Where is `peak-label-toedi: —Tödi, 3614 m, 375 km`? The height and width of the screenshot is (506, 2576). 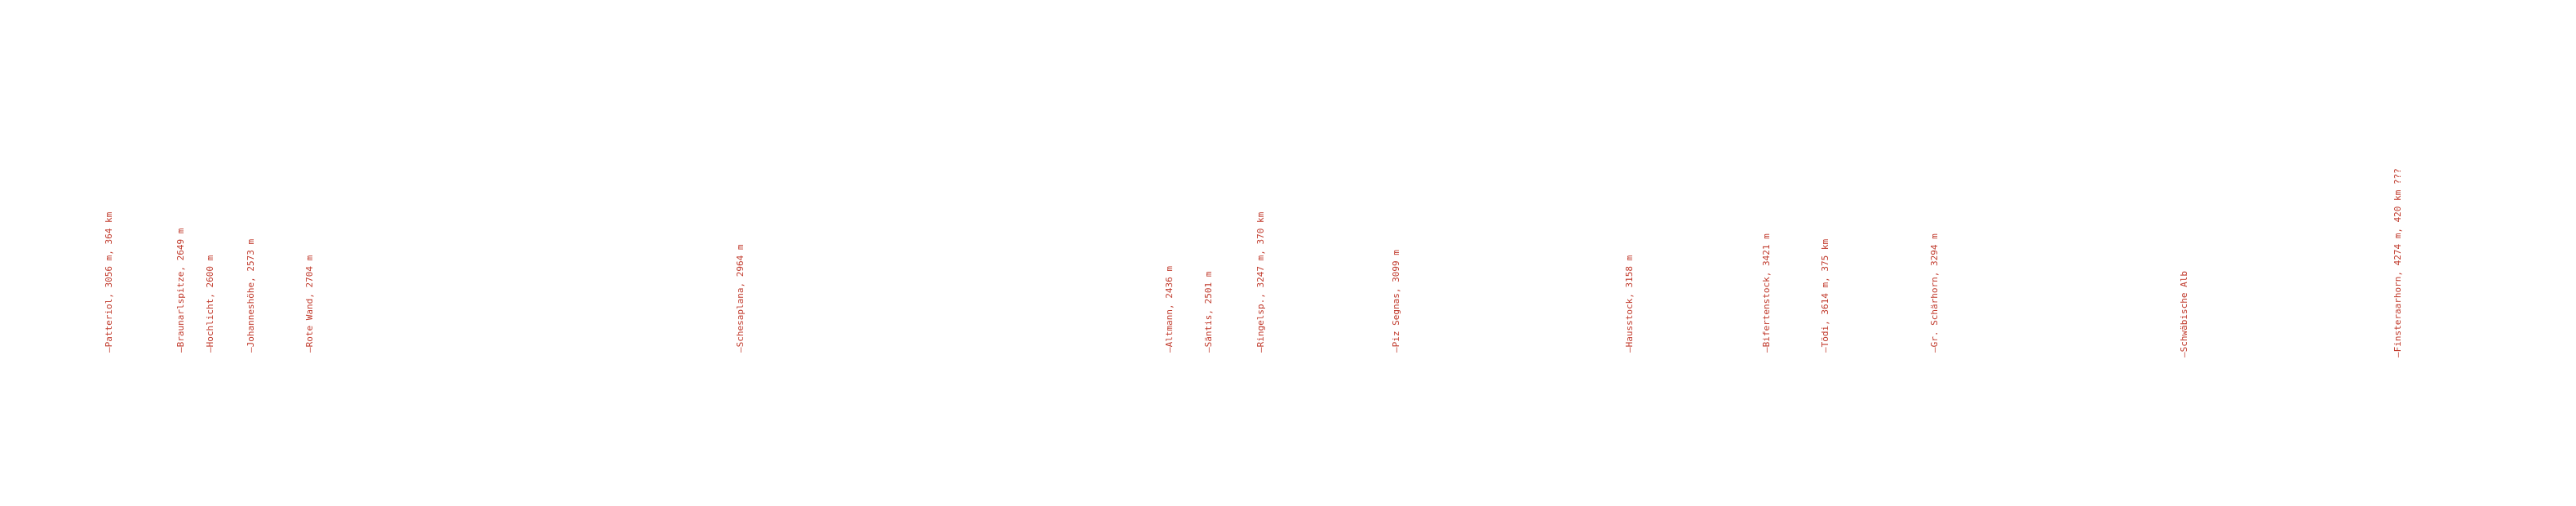 peak-label-toedi: —Tödi, 3614 m, 375 km is located at coordinates (1825, 295).